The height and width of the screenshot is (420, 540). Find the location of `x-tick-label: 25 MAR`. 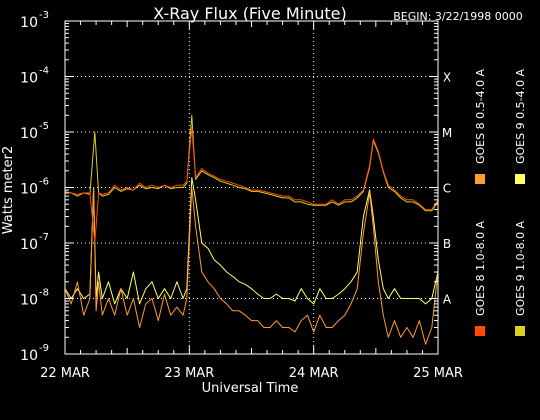

x-tick-label: 25 MAR is located at coordinates (438, 373).